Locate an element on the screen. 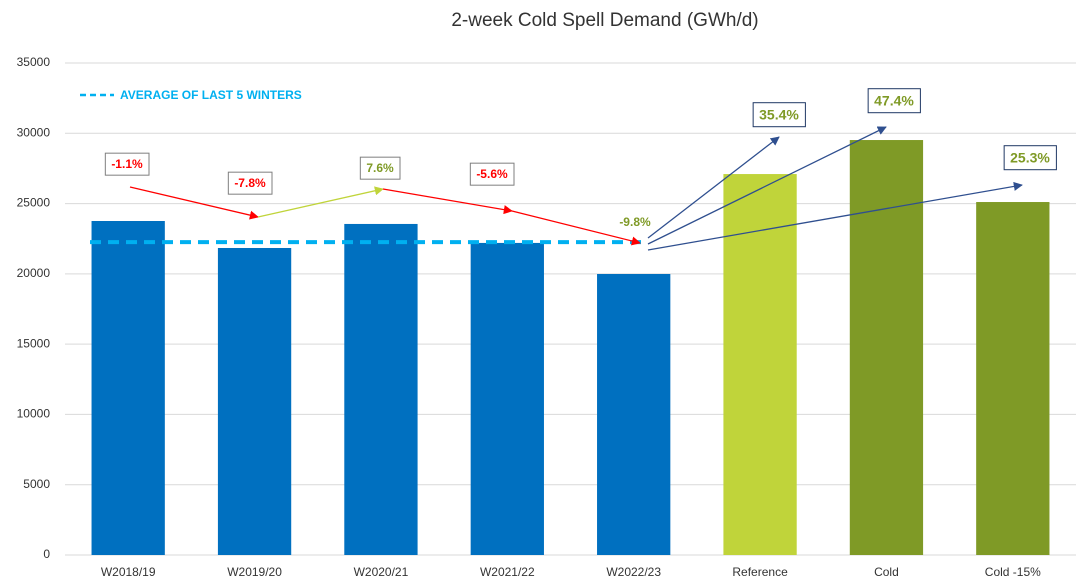 Image resolution: width=1076 pixels, height=583 pixels. annotation: -9.8% is located at coordinates (635, 222).